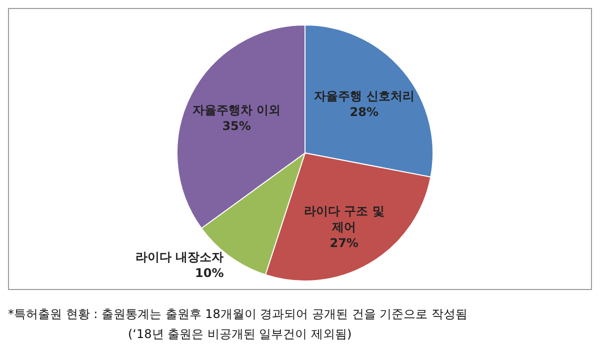 The width and height of the screenshot is (600, 358). What do you see at coordinates (238, 314) in the screenshot?
I see `text: *특허출원 현황 : 출원통계는 출원후 18개월이 경과되어 공개된 건을 기준으로 작성됨` at bounding box center [238, 314].